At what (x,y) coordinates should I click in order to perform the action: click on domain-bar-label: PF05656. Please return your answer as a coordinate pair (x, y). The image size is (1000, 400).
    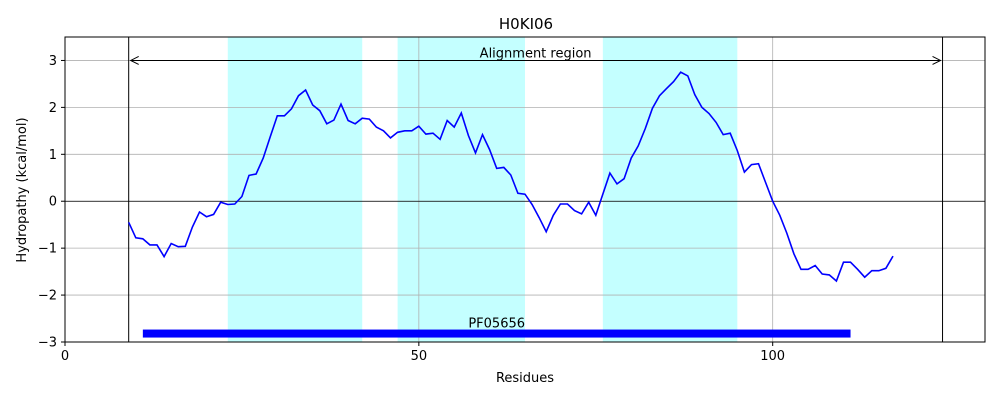
    Looking at the image, I should click on (496, 324).